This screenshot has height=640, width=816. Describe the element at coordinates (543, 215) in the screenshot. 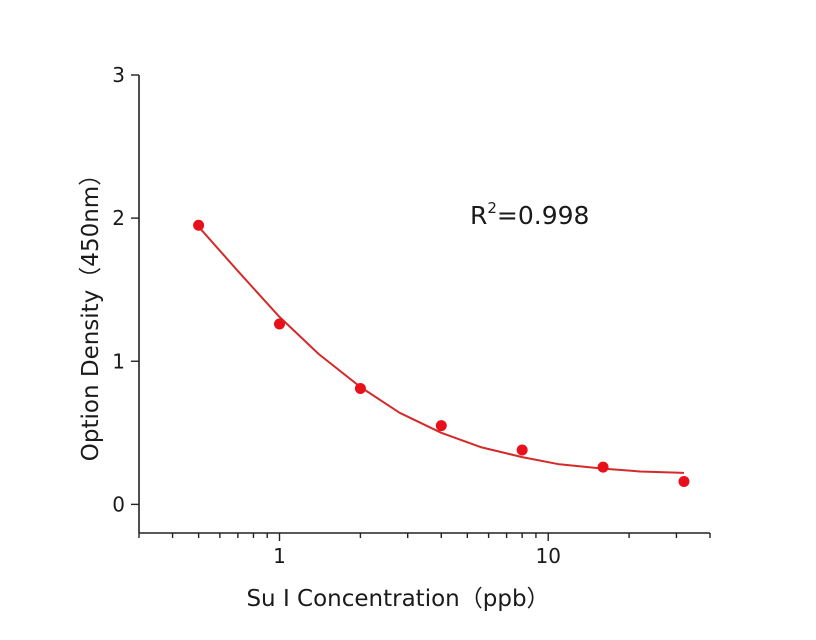

I see `r-squared-value: =0.998` at that location.